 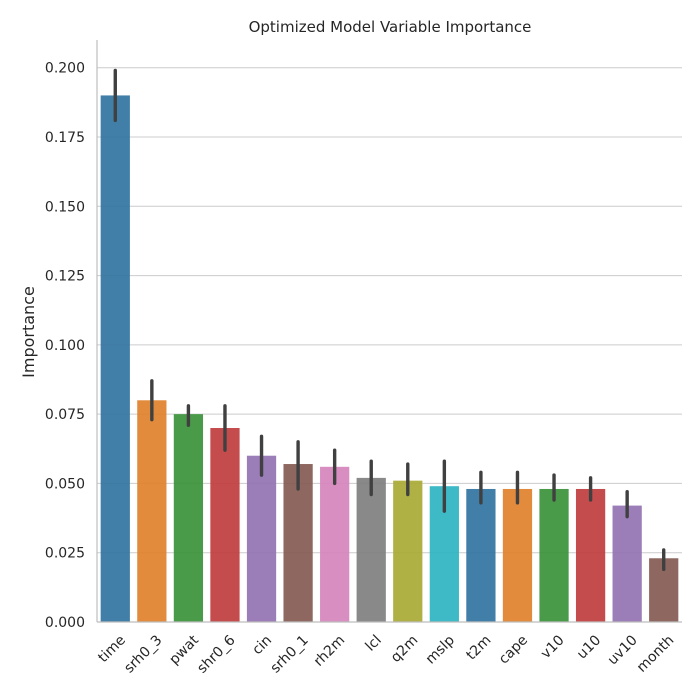 What do you see at coordinates (390, 27) in the screenshot?
I see `chart-title: Optimized Model Variable Importance` at bounding box center [390, 27].